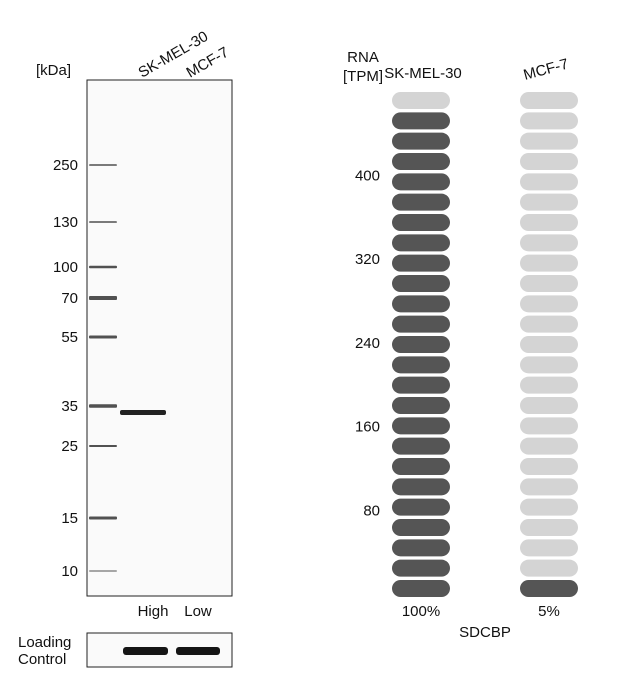 Image resolution: width=640 pixels, height=676 pixels. I want to click on y-tick-label: 400, so click(367, 175).